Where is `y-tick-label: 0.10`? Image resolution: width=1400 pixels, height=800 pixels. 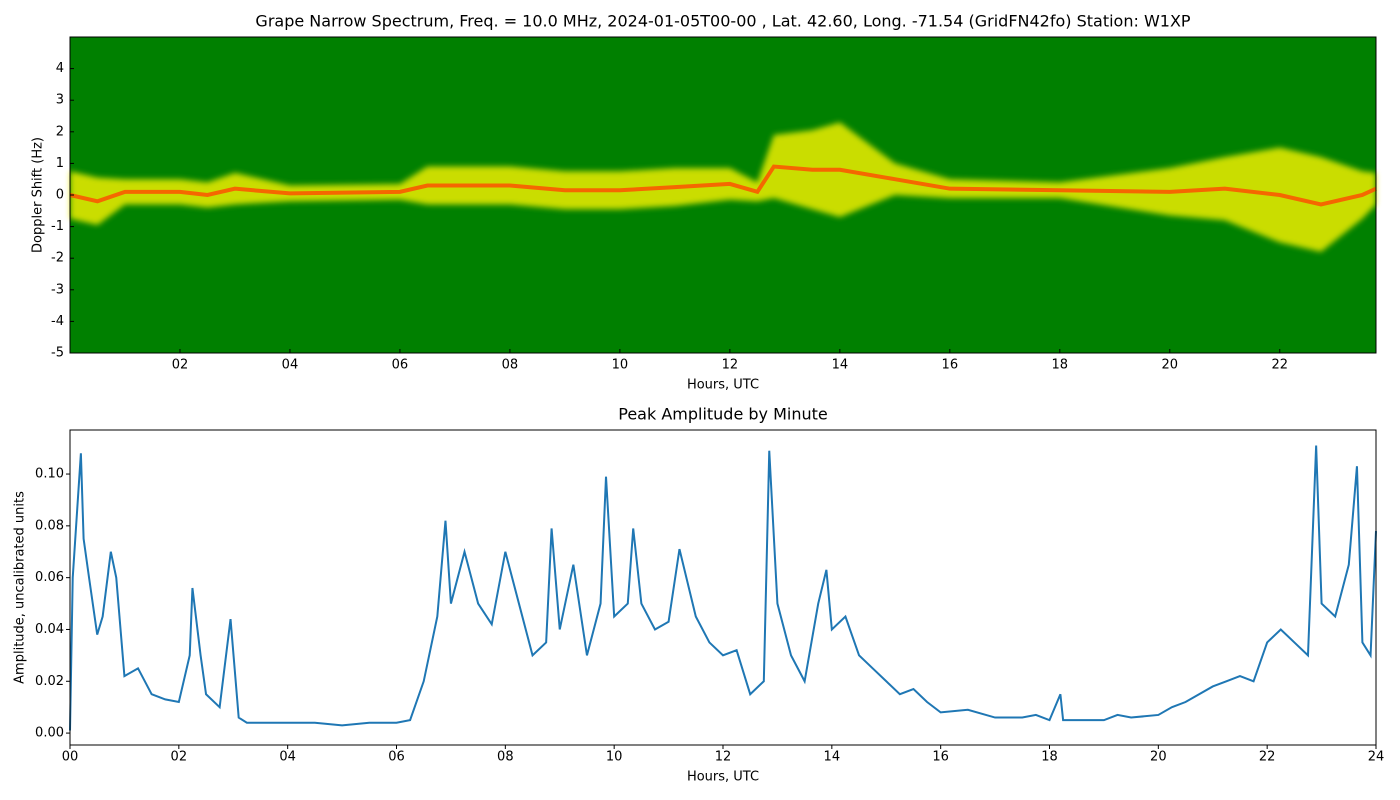
y-tick-label: 0.10 is located at coordinates (49, 474).